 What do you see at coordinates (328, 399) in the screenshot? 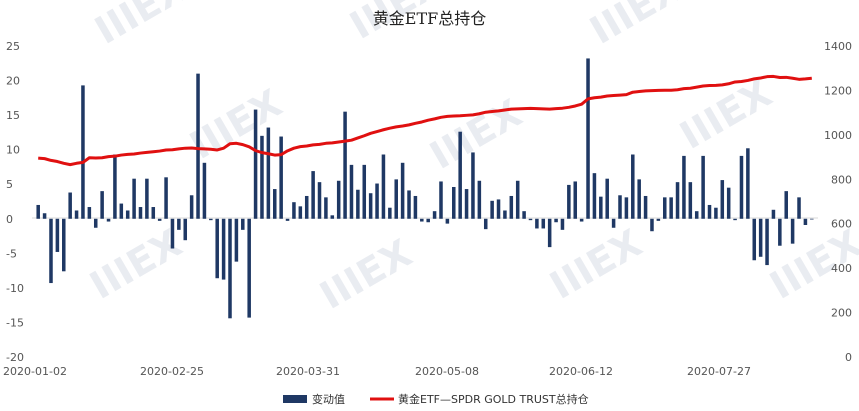
I see `legend-label-bar: 变动值` at bounding box center [328, 399].